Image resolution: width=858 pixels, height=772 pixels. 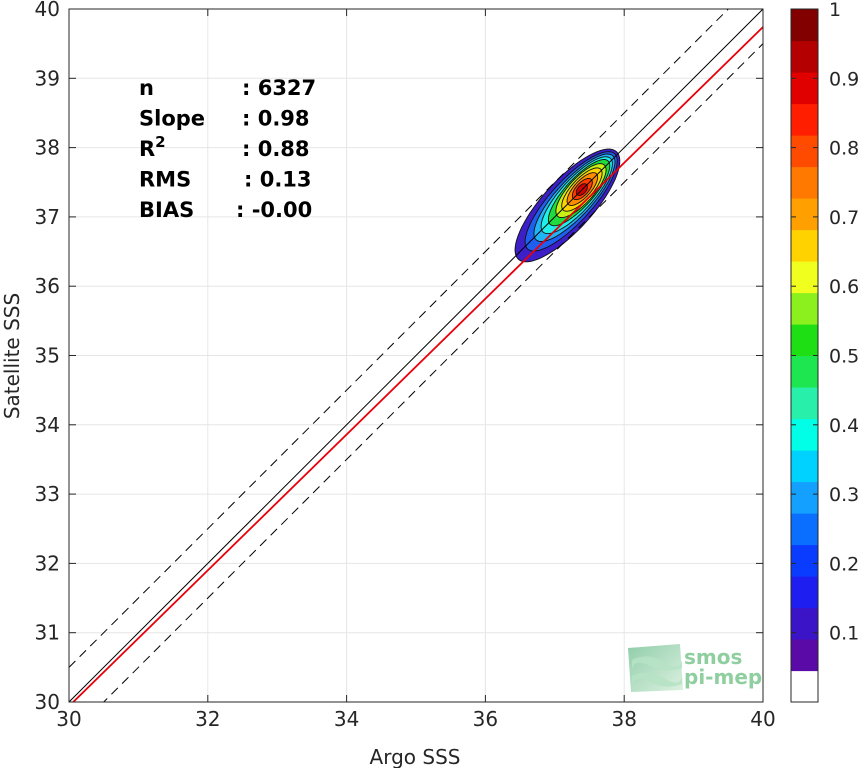 What do you see at coordinates (47, 702) in the screenshot?
I see `y-tick-label: 30` at bounding box center [47, 702].